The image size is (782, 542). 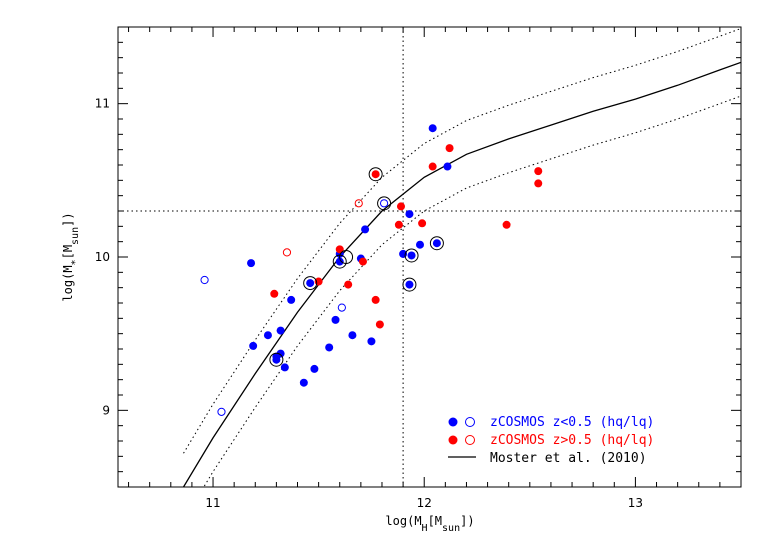 What do you see at coordinates (102, 257) in the screenshot?
I see `y-tick-label-10: 10` at bounding box center [102, 257].